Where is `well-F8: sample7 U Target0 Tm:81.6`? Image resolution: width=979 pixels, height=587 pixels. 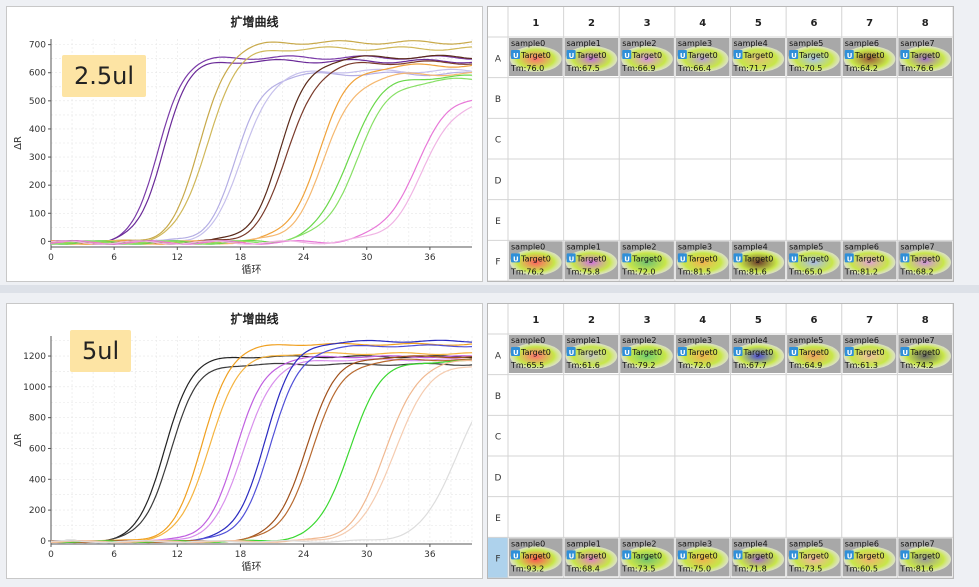
well-F8: sample7 U Target0 Tm:81.6 is located at coordinates (925, 557).